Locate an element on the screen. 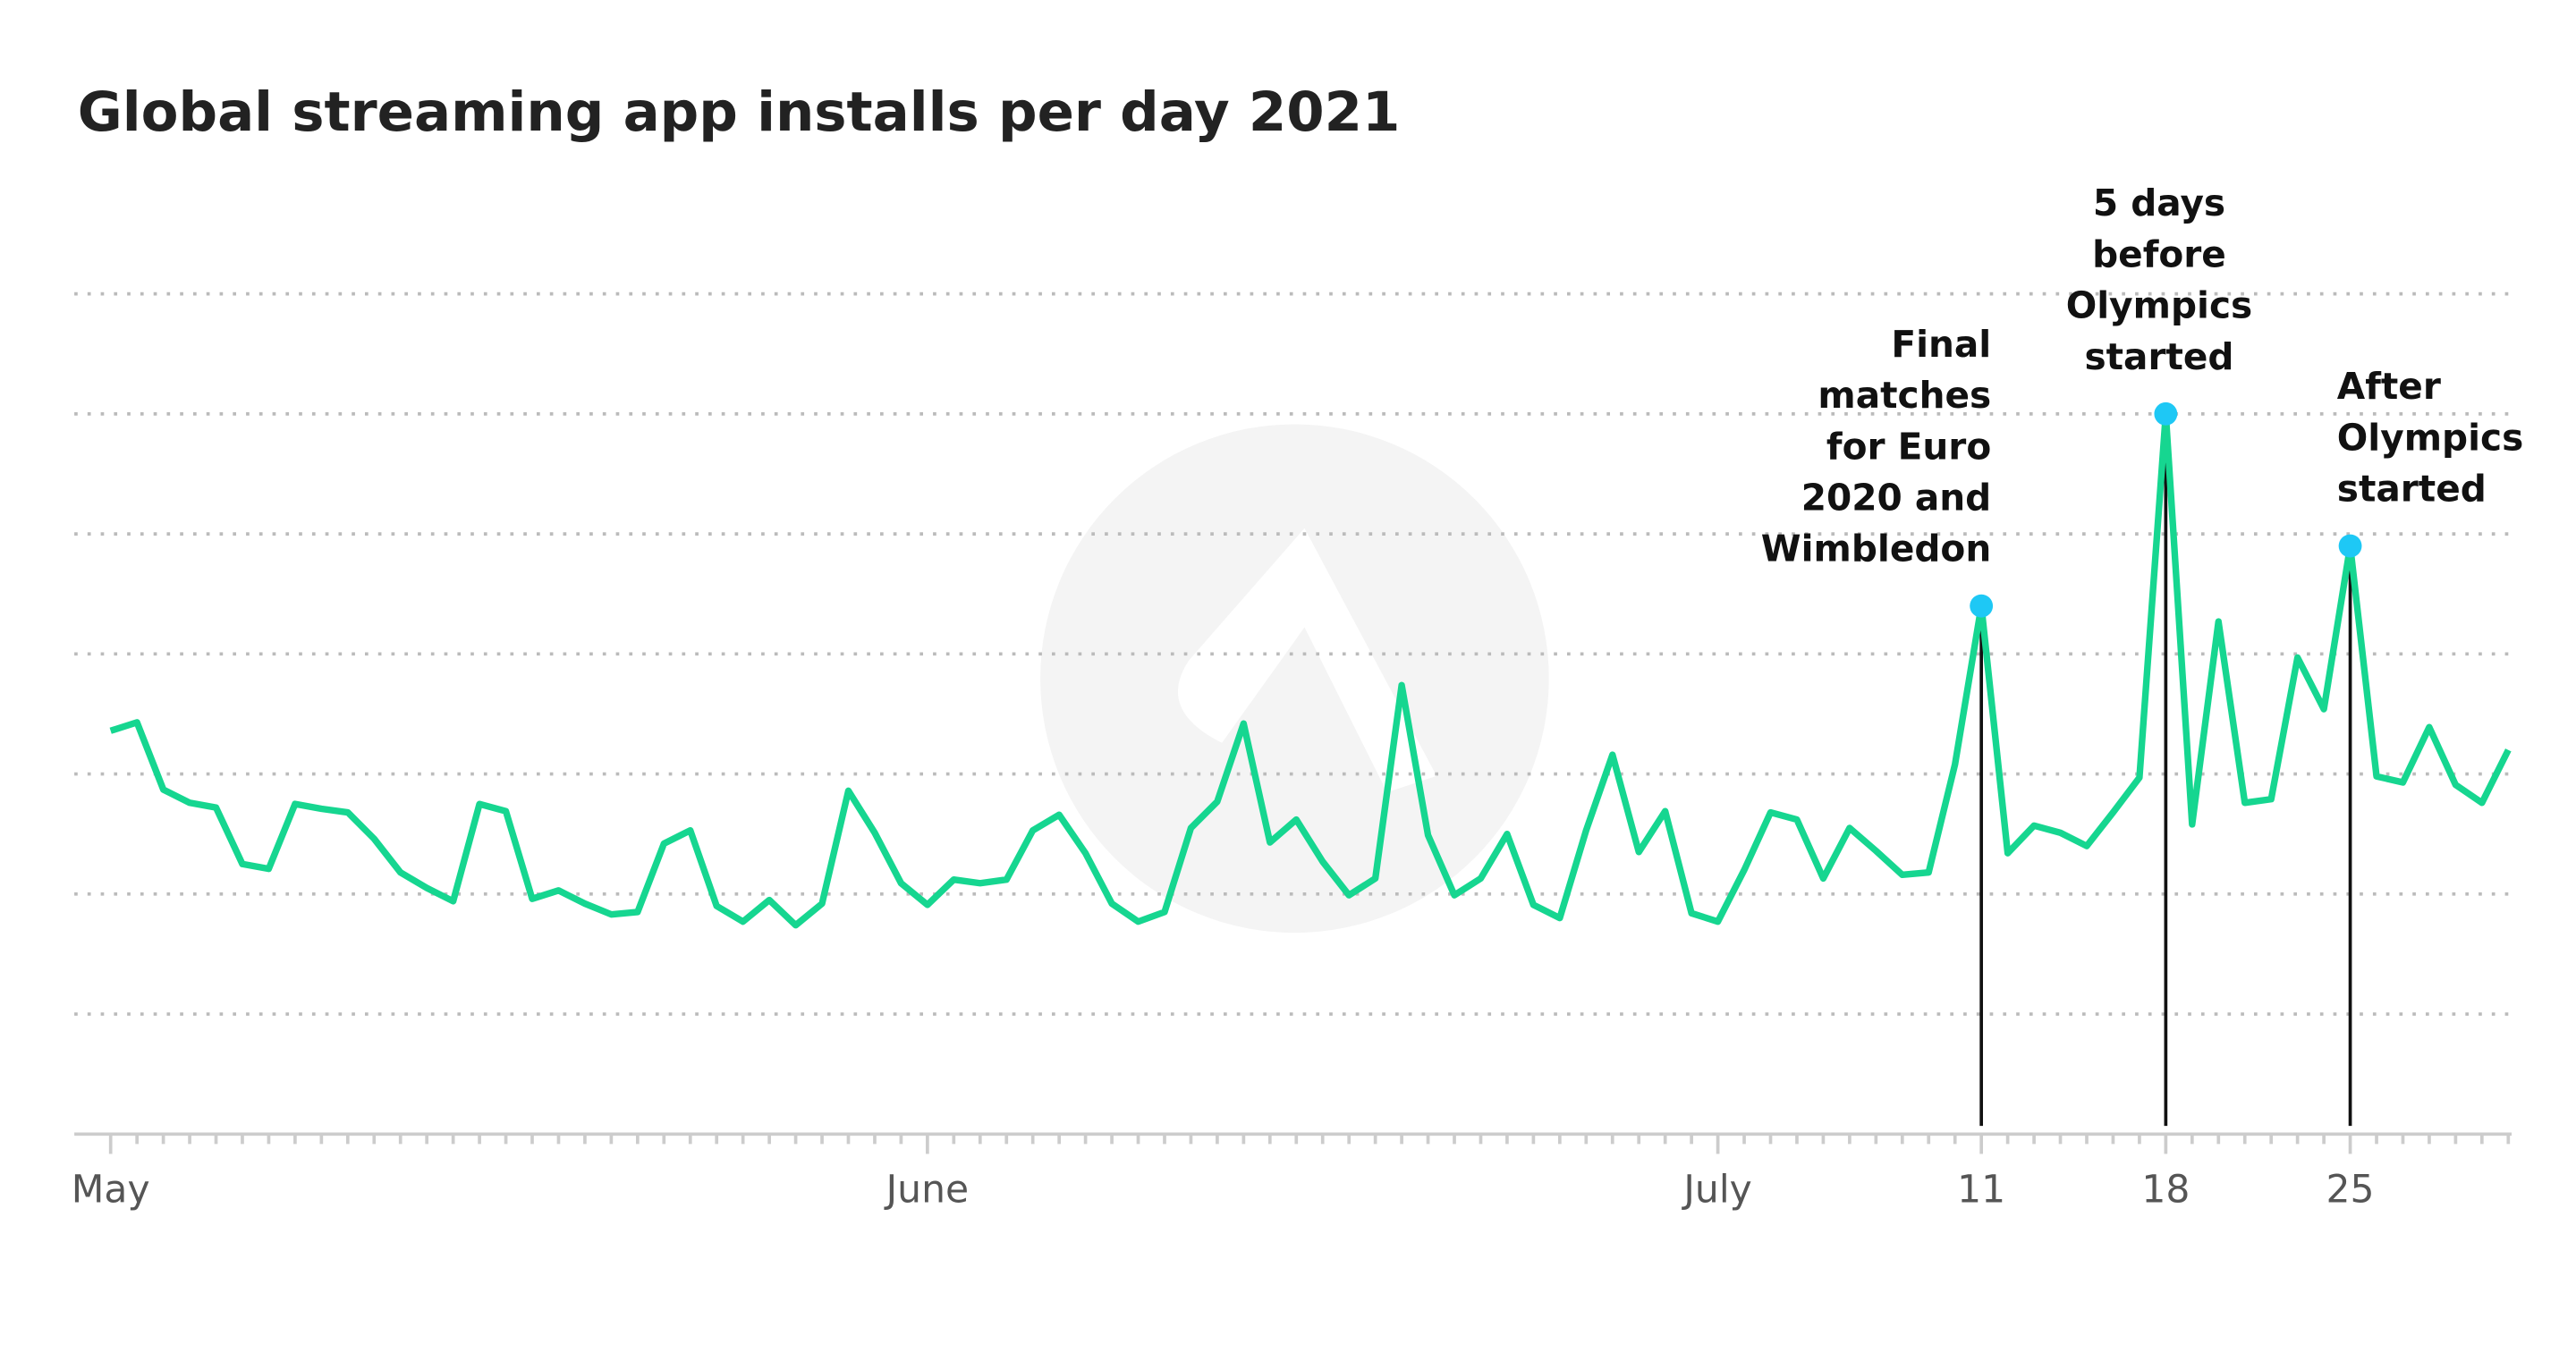 This screenshot has width=2576, height=1352. x-tick-label: July is located at coordinates (1716, 1190).